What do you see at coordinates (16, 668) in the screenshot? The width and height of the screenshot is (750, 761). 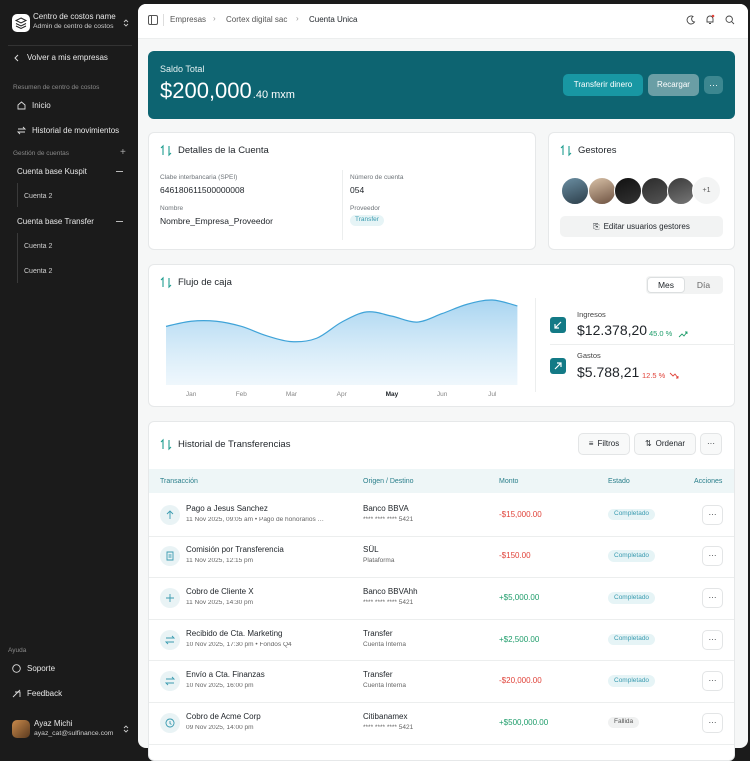 I see `support-icon` at bounding box center [16, 668].